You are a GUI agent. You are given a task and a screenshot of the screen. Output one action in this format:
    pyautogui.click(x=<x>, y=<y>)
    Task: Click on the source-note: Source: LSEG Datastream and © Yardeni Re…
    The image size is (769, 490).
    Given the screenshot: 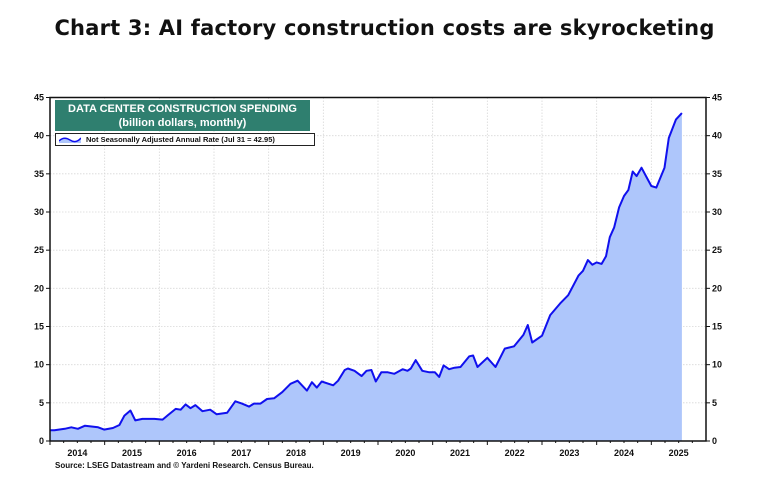 What is the action you would take?
    pyautogui.click(x=184, y=465)
    